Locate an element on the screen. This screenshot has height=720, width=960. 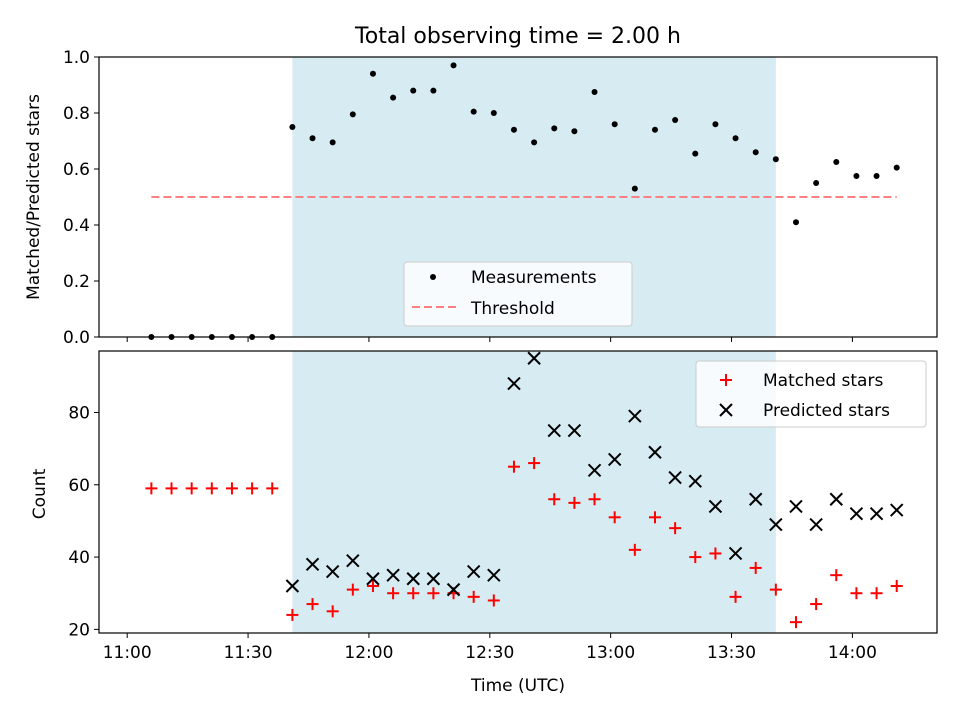
legend-measurements-label: Measurements is located at coordinates (534, 278).